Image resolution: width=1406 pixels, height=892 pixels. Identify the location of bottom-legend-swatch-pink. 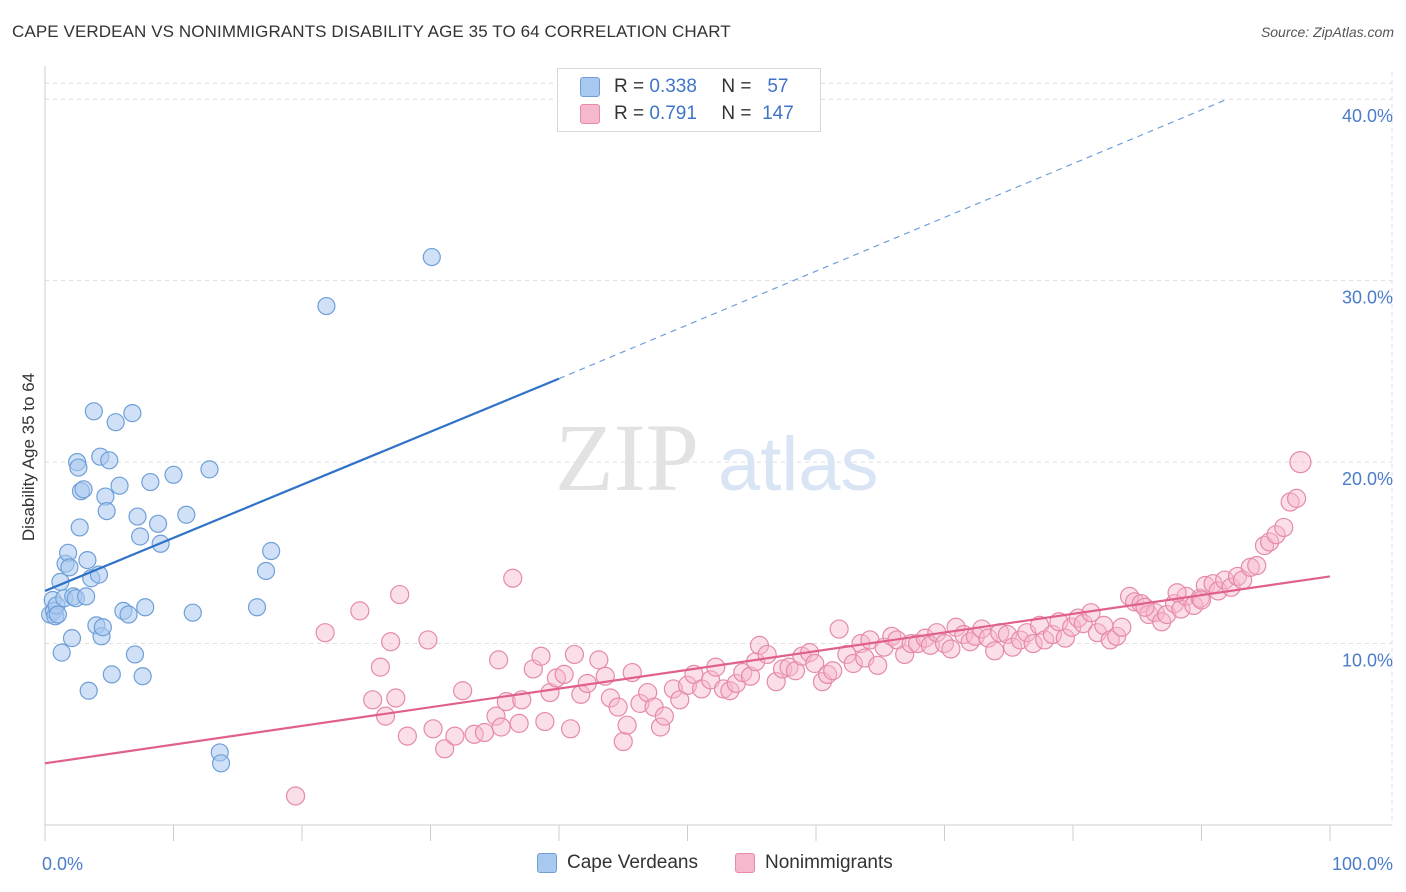
(745, 863).